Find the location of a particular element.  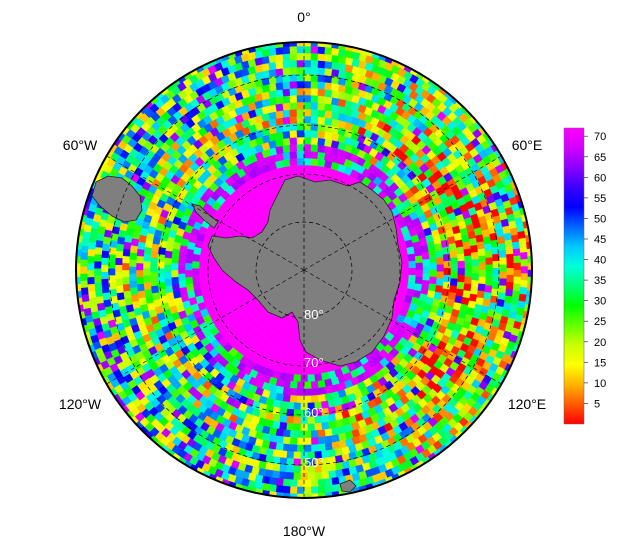

lon-label-120w: 120°W is located at coordinates (80, 404).